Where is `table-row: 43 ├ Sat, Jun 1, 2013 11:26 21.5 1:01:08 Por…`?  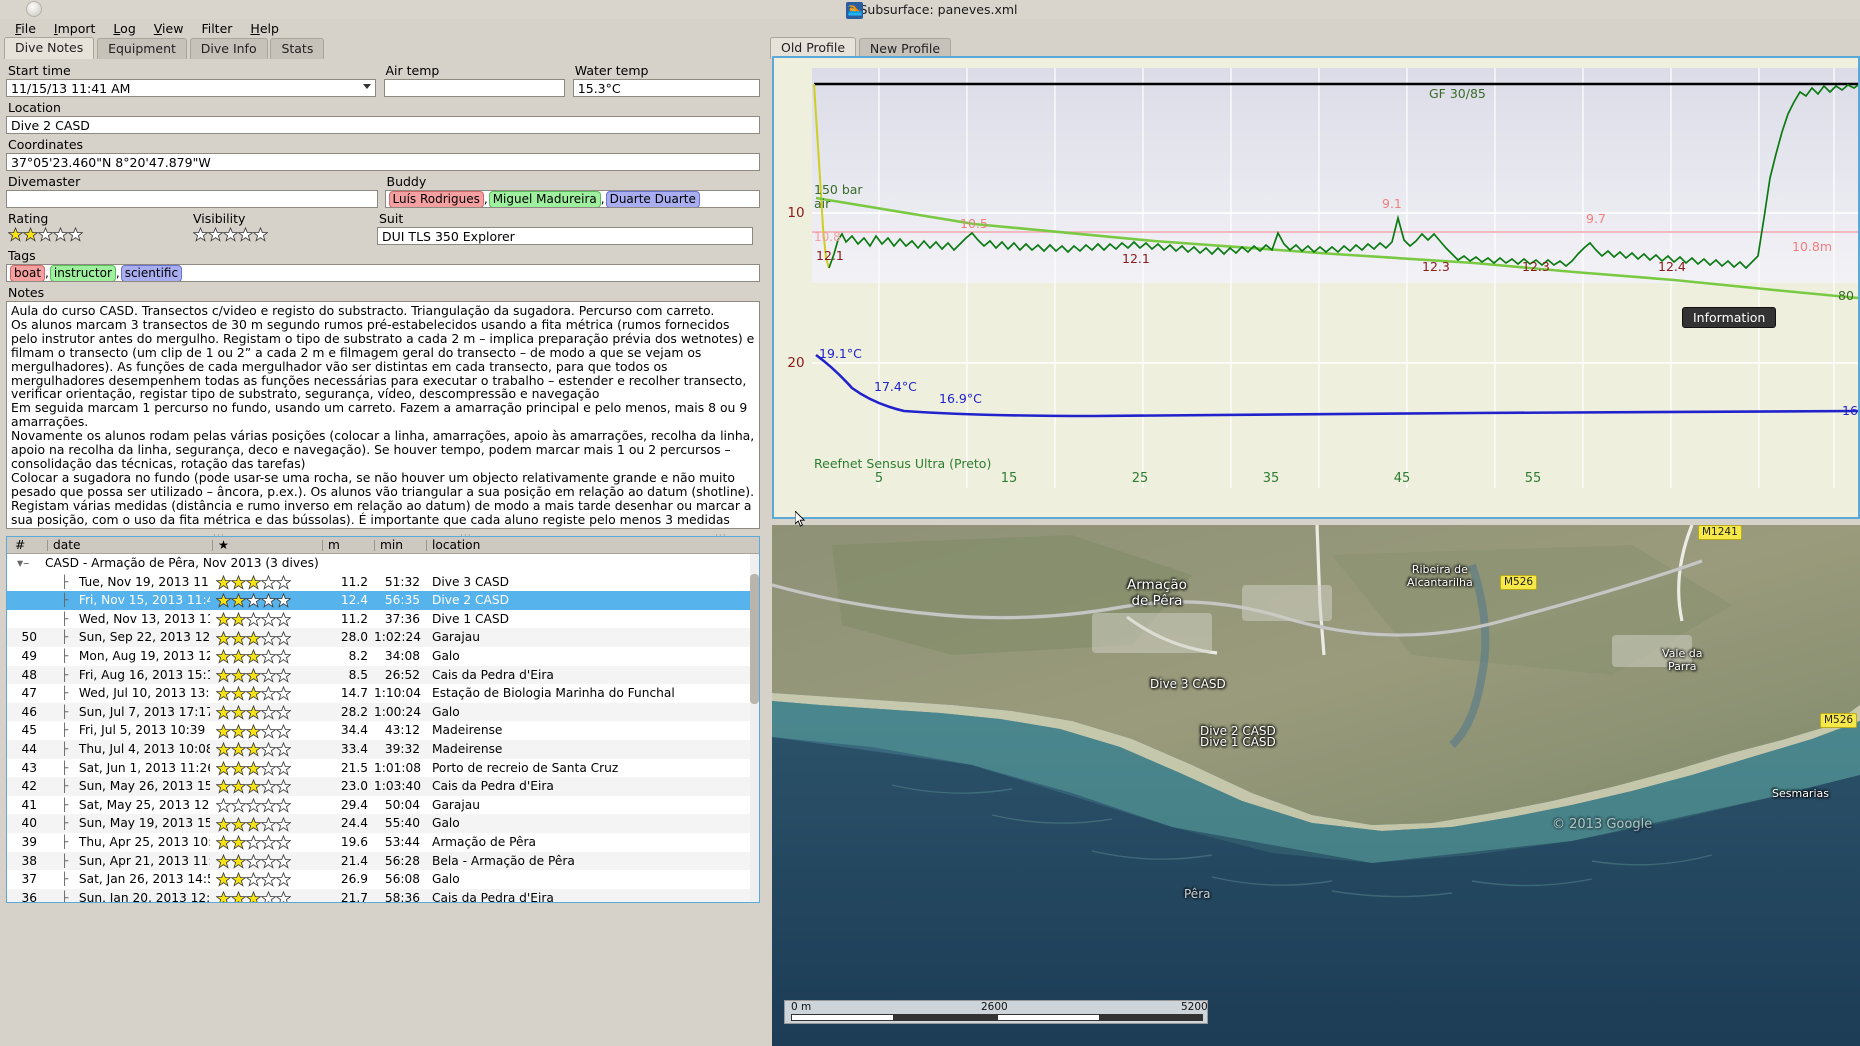 table-row: 43 ├ Sat, Jun 1, 2013 11:26 21.5 1:01:08 Por… is located at coordinates (383, 768).